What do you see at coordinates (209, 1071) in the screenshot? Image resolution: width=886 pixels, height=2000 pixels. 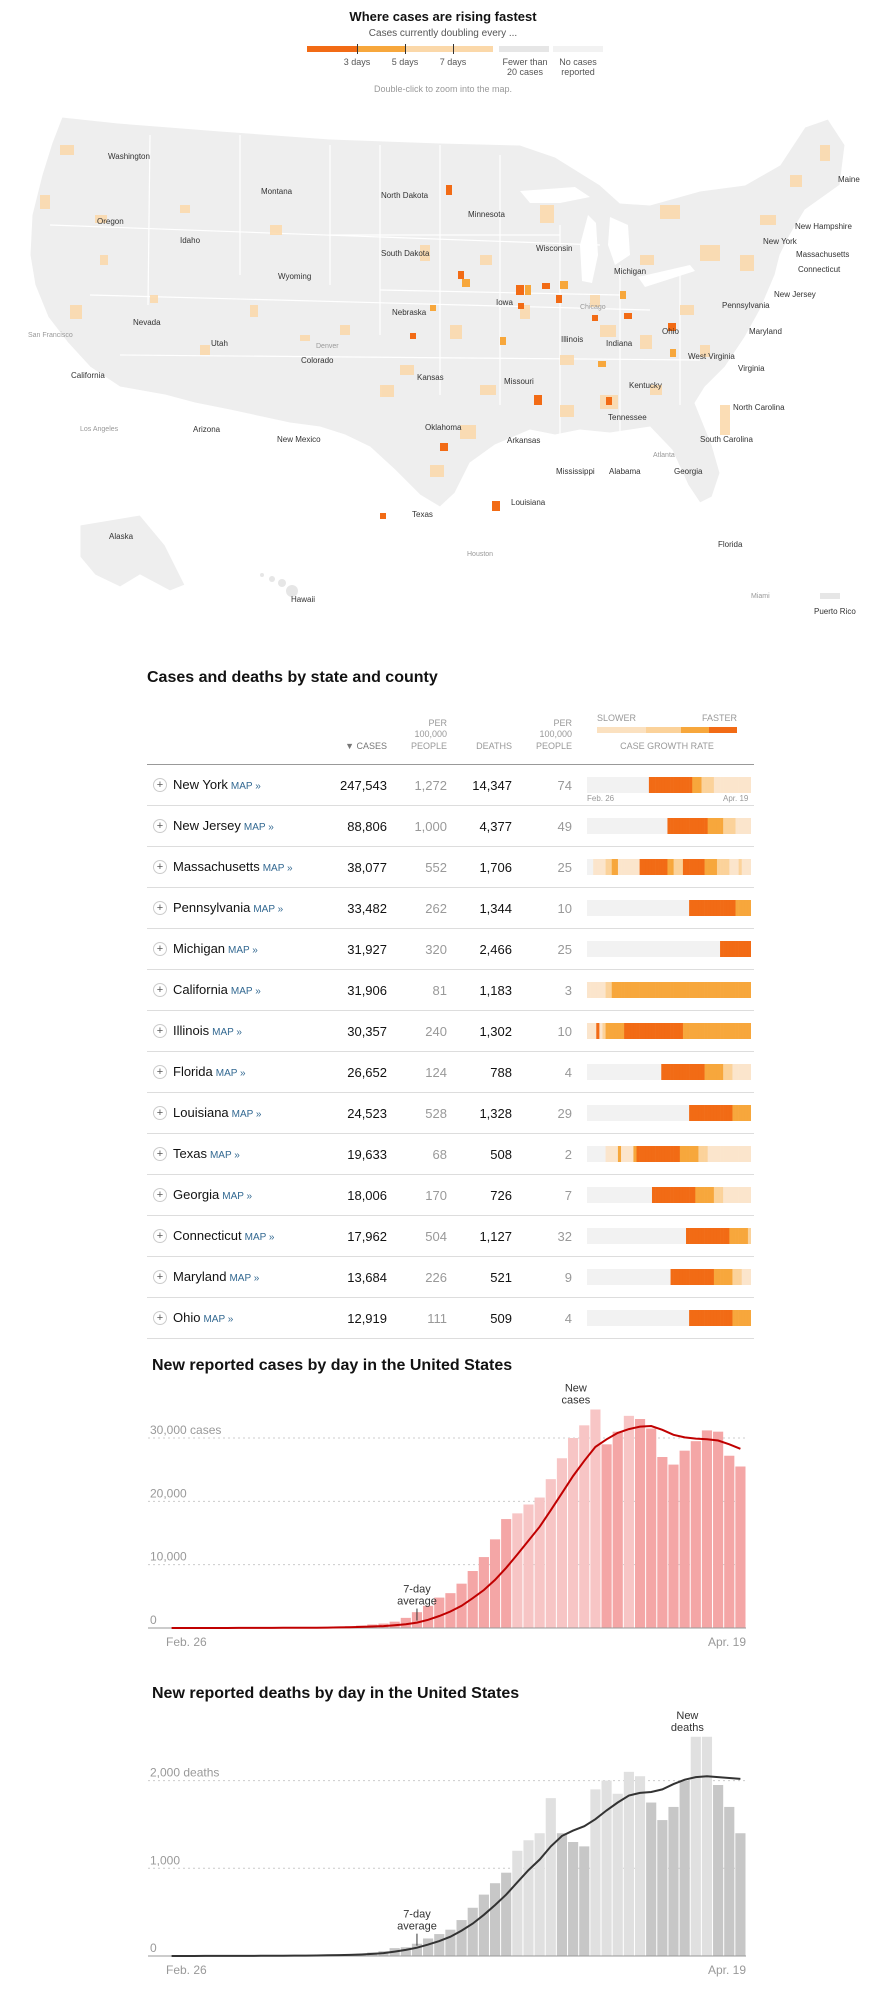 I see `state-name: Florida MAP »` at bounding box center [209, 1071].